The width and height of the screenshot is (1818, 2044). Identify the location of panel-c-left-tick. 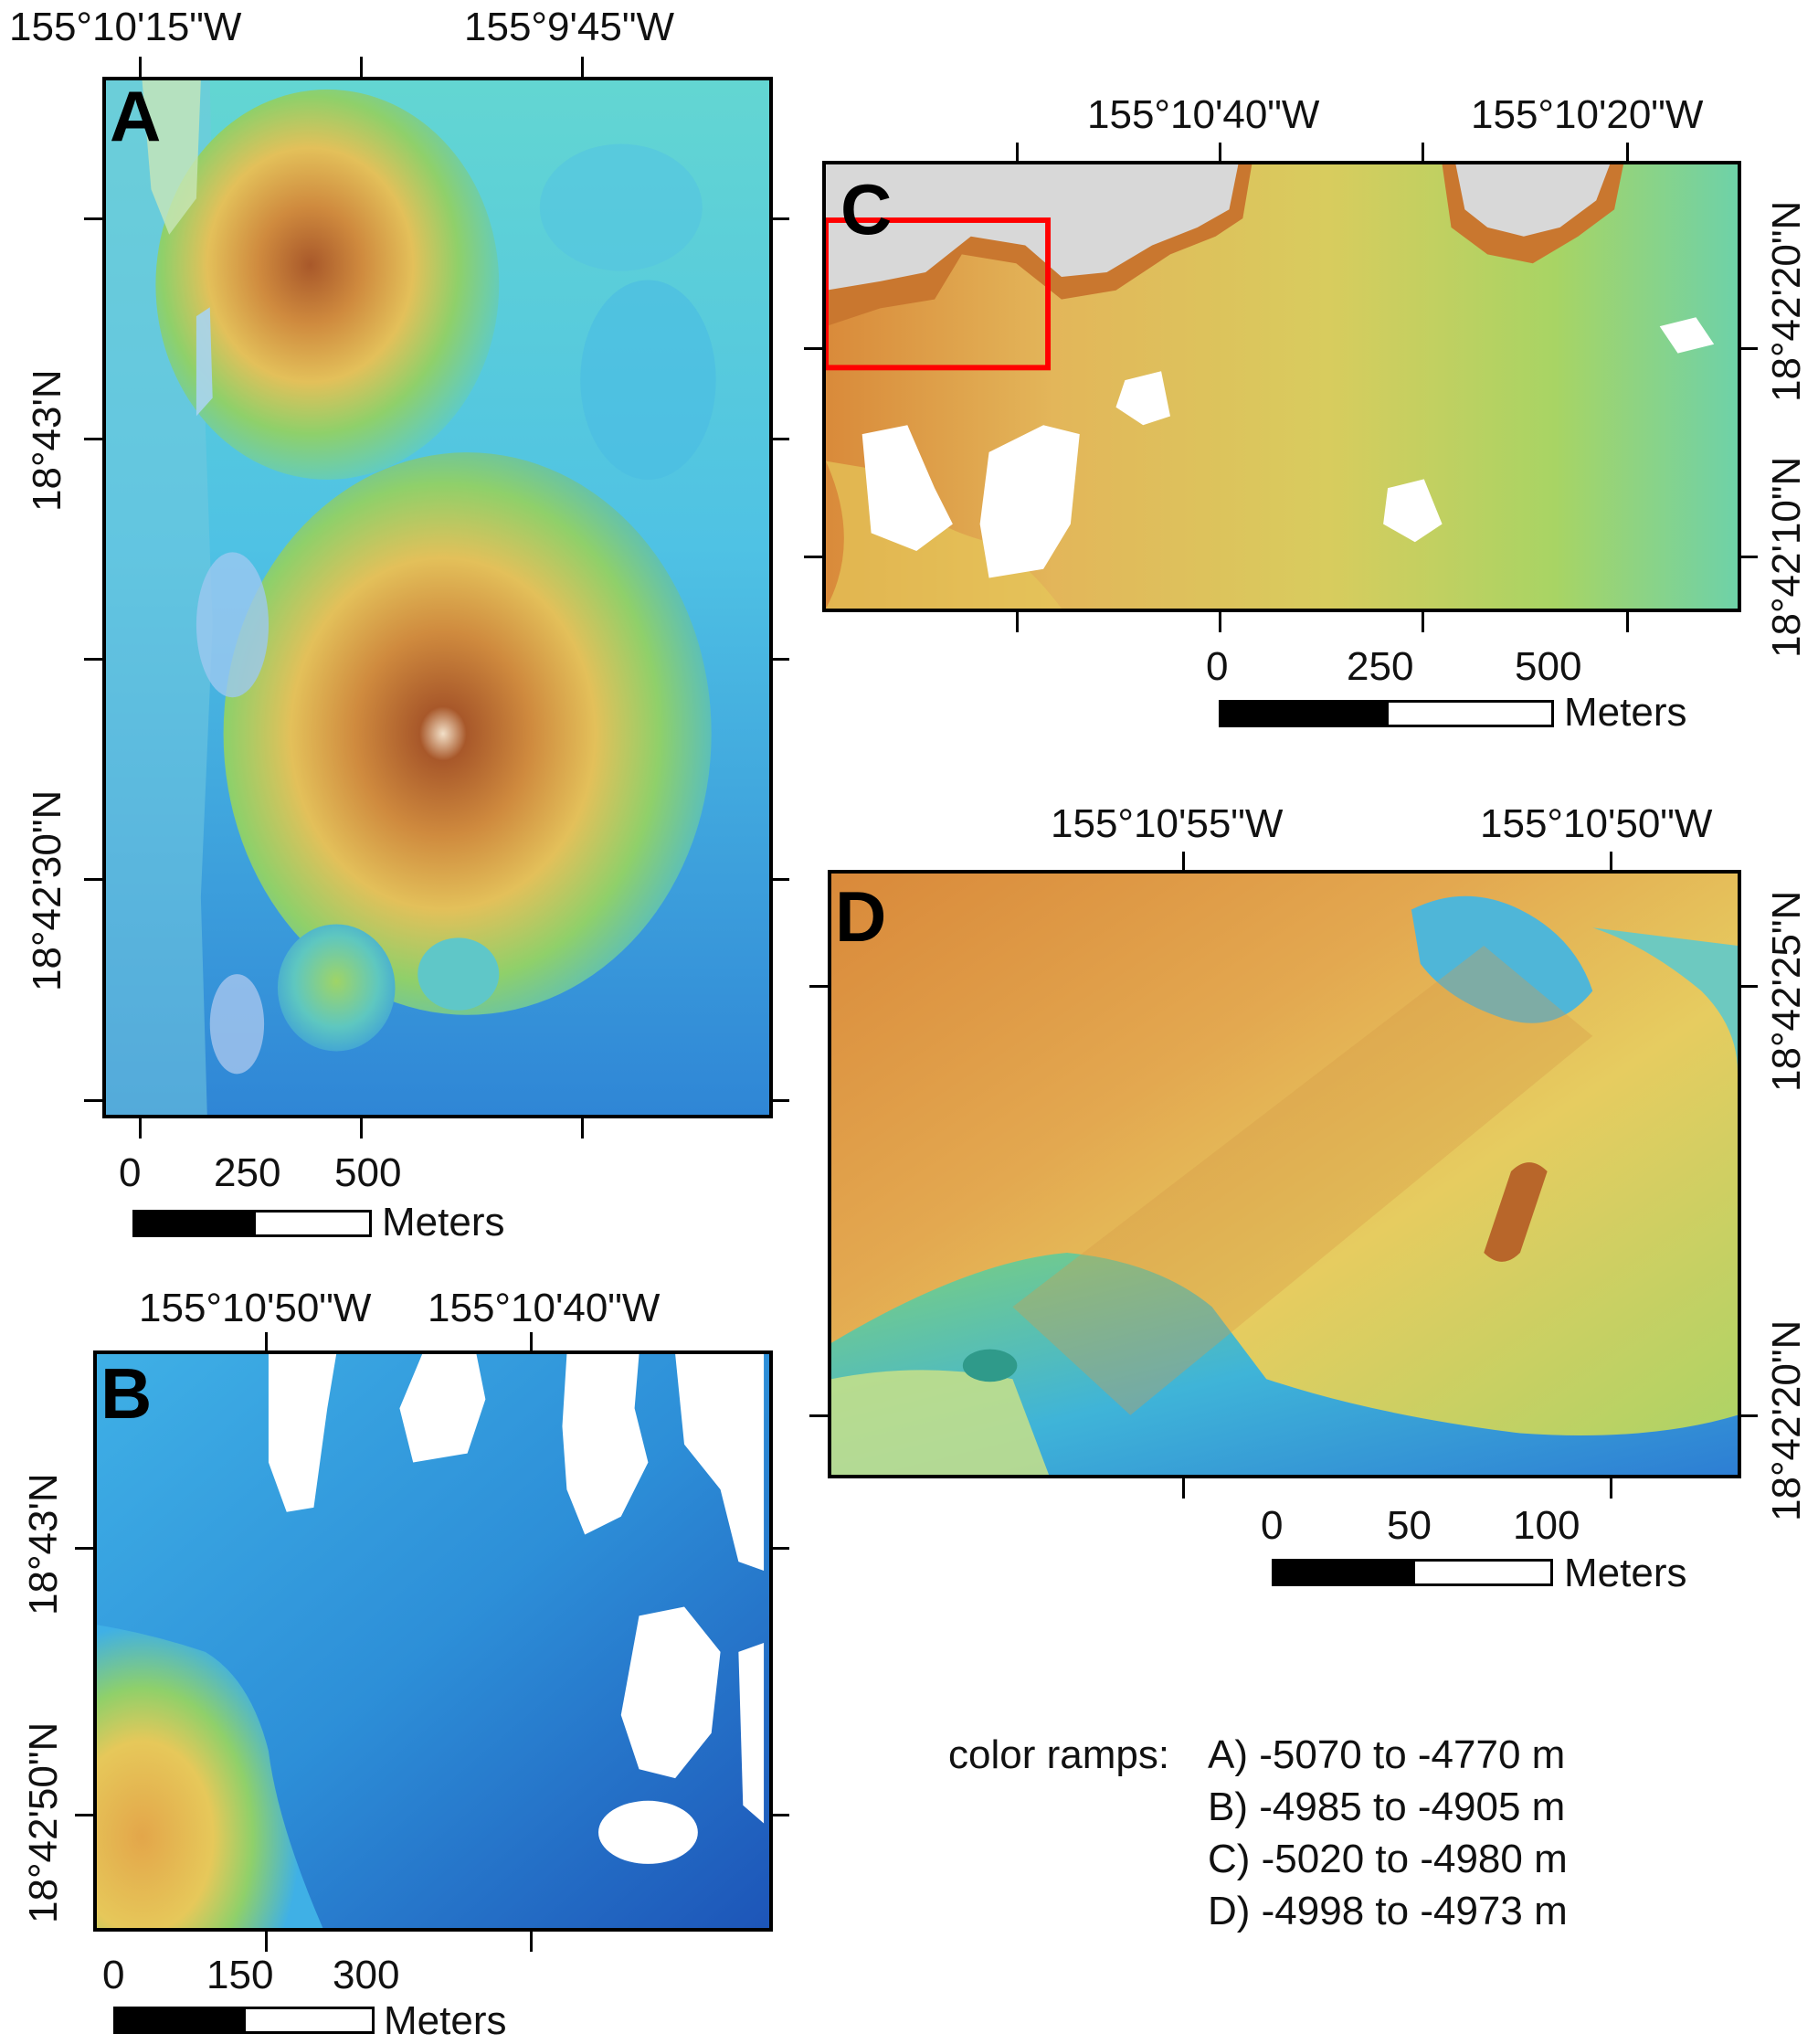
(814, 557).